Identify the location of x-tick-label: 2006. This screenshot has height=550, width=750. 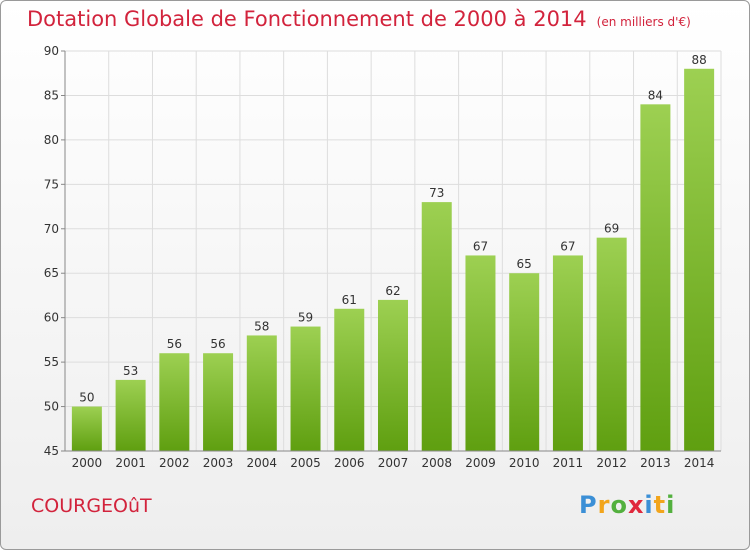
(349, 463).